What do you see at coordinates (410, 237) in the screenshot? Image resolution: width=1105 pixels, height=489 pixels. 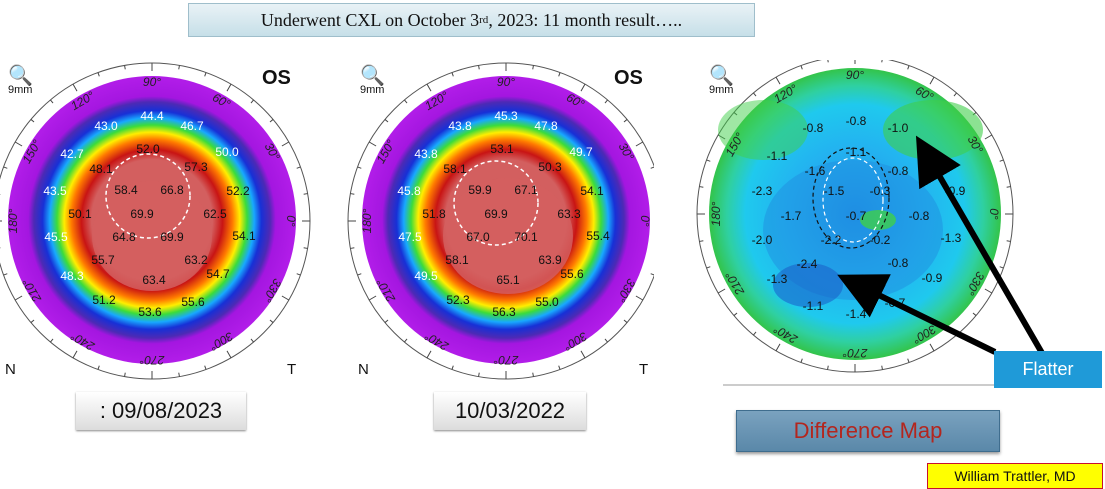 I see `map-value: 47.5` at bounding box center [410, 237].